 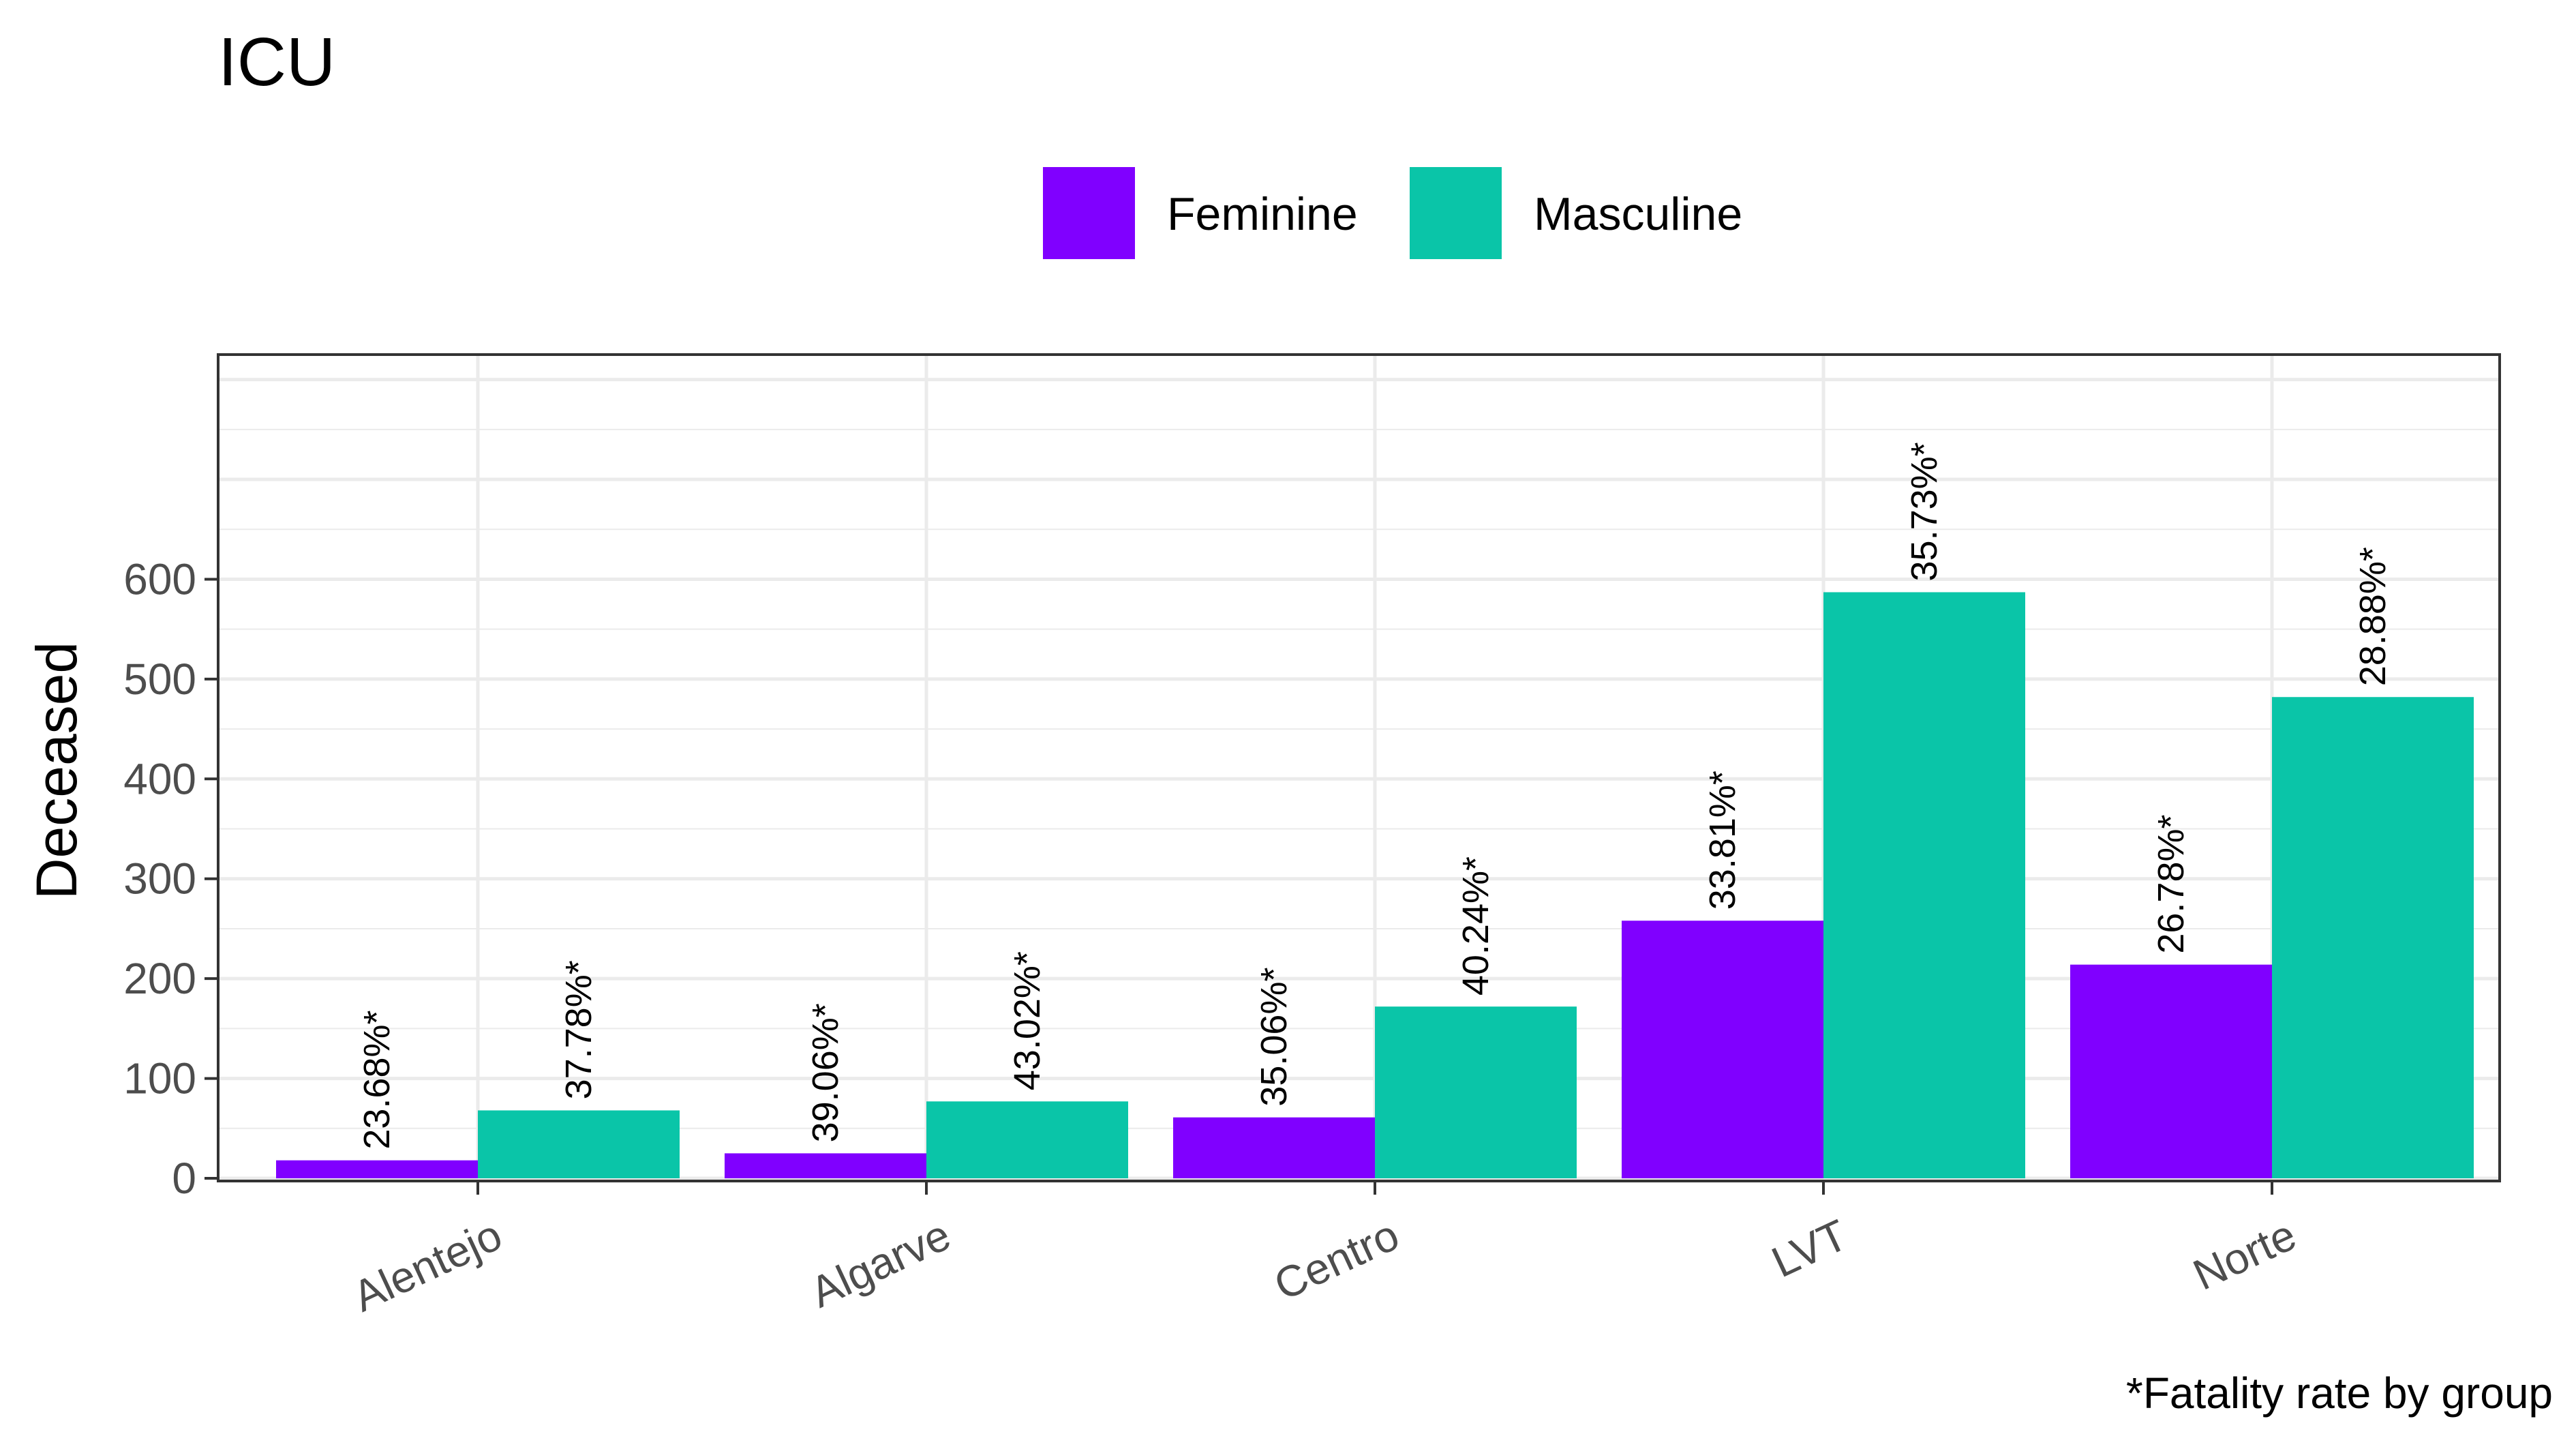 What do you see at coordinates (1723, 840) in the screenshot?
I see `data-label: 33.81%*` at bounding box center [1723, 840].